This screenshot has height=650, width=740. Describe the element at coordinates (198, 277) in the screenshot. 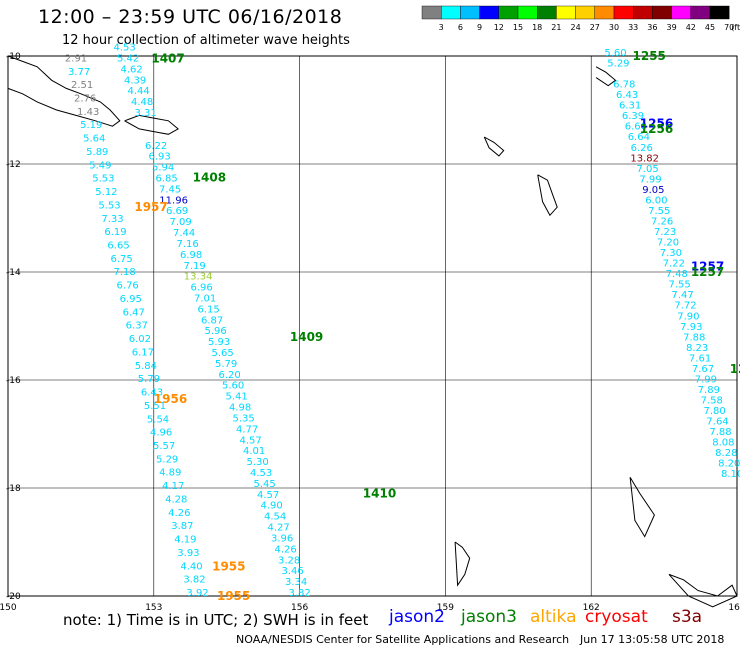

I see `wave-height-value: 13.34` at that location.